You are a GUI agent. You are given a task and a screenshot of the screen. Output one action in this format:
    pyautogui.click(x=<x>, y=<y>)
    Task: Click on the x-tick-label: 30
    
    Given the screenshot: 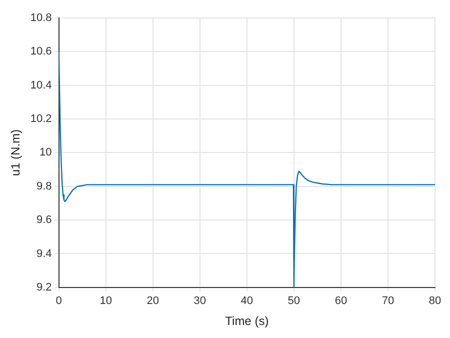 What is the action you would take?
    pyautogui.click(x=200, y=301)
    